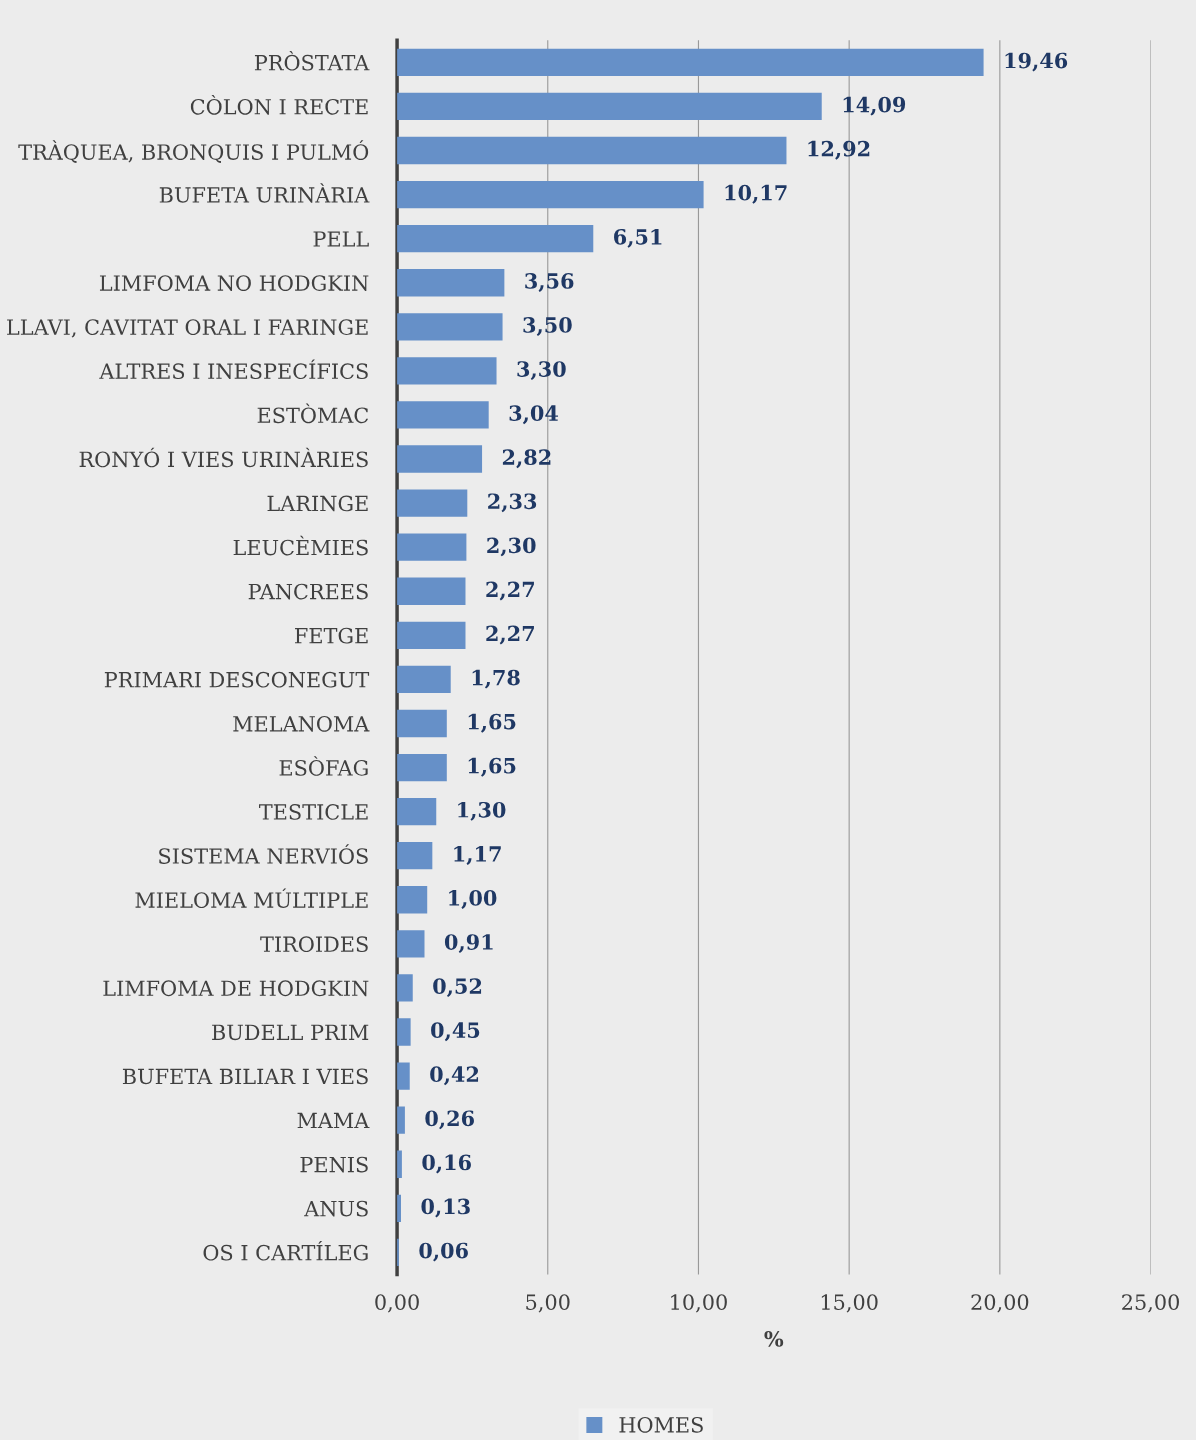 The height and width of the screenshot is (1440, 1196). What do you see at coordinates (449, 1120) in the screenshot?
I see `data-label: 0,26` at bounding box center [449, 1120].